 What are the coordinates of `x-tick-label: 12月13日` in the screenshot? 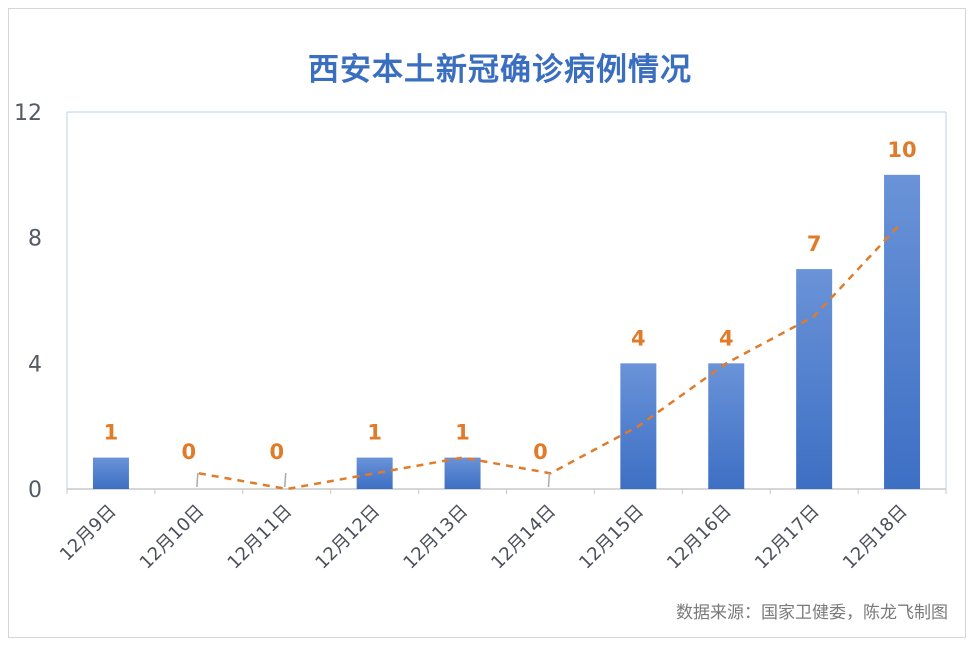 It's located at (435, 537).